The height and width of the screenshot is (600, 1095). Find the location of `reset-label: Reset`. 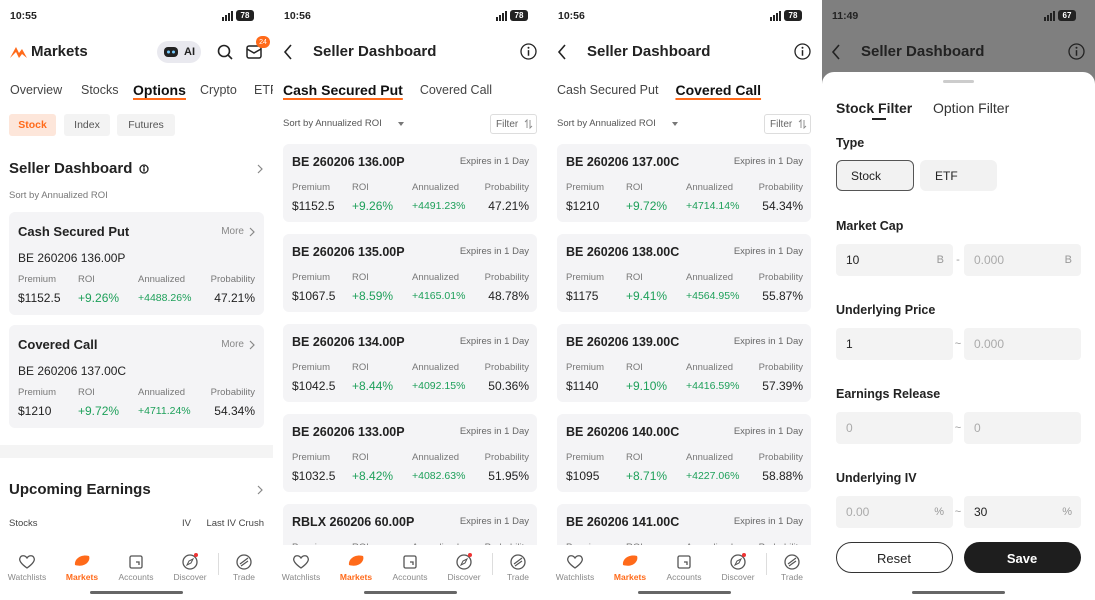

reset-label: Reset is located at coordinates (894, 558).